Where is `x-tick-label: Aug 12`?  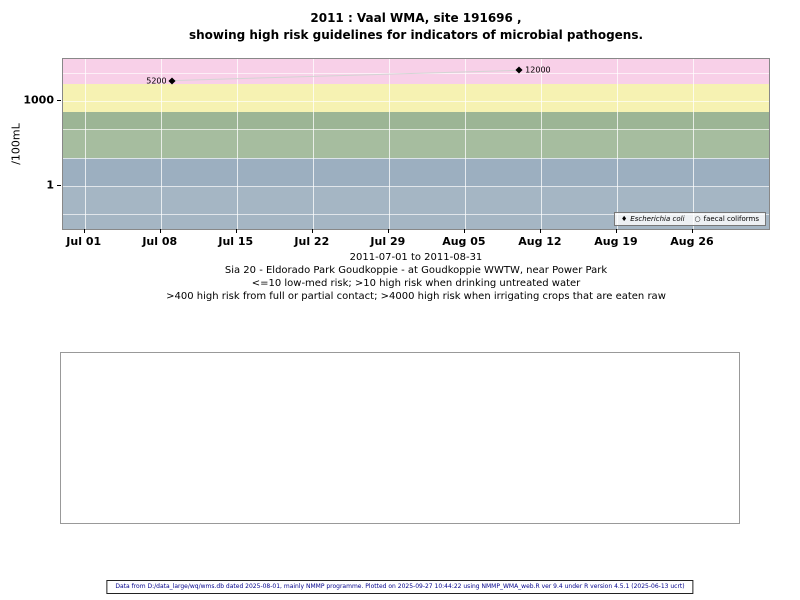 x-tick-label: Aug 12 is located at coordinates (540, 241).